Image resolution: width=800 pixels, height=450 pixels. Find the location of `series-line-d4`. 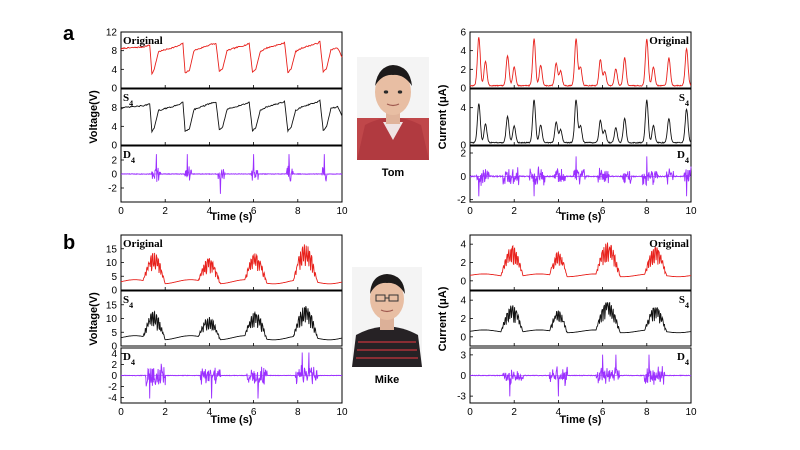

series-line-d4 is located at coordinates (580, 176).